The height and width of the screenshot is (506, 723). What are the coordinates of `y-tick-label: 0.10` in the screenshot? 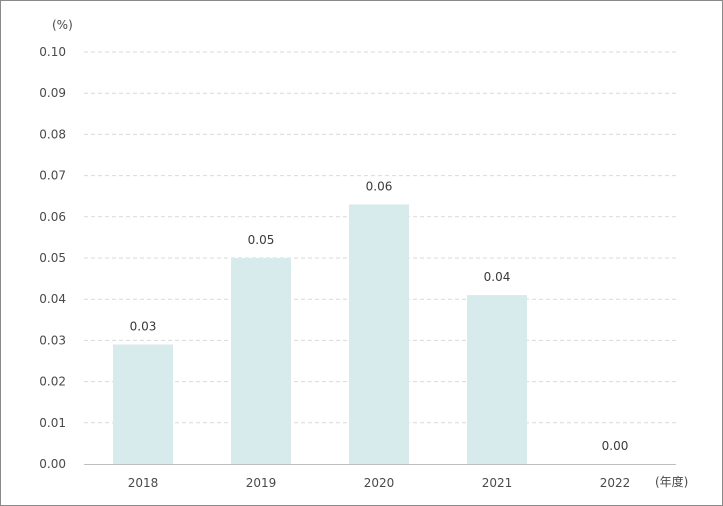 It's located at (52, 52).